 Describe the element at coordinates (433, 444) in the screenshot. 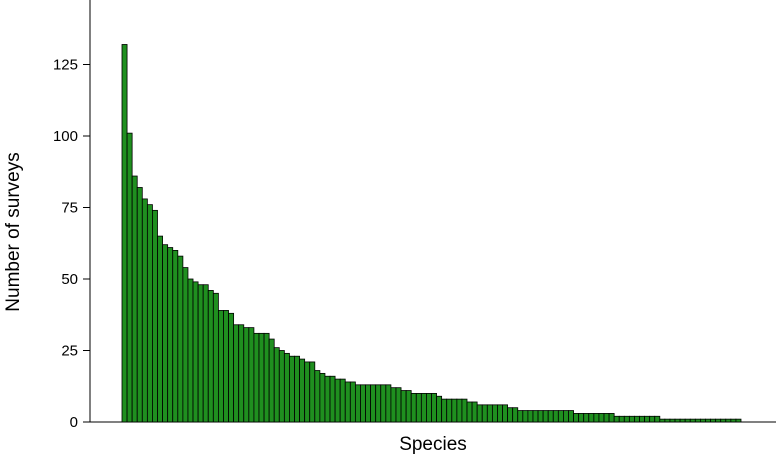

I see `x-axis-title: Species` at that location.